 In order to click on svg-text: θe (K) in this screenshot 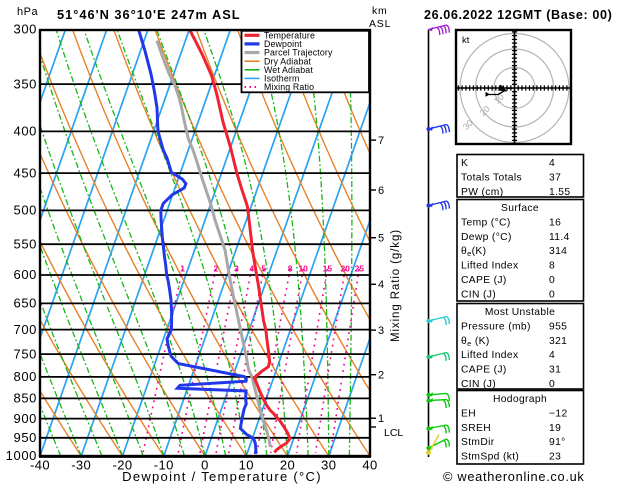, I will do `click(475, 342)`.